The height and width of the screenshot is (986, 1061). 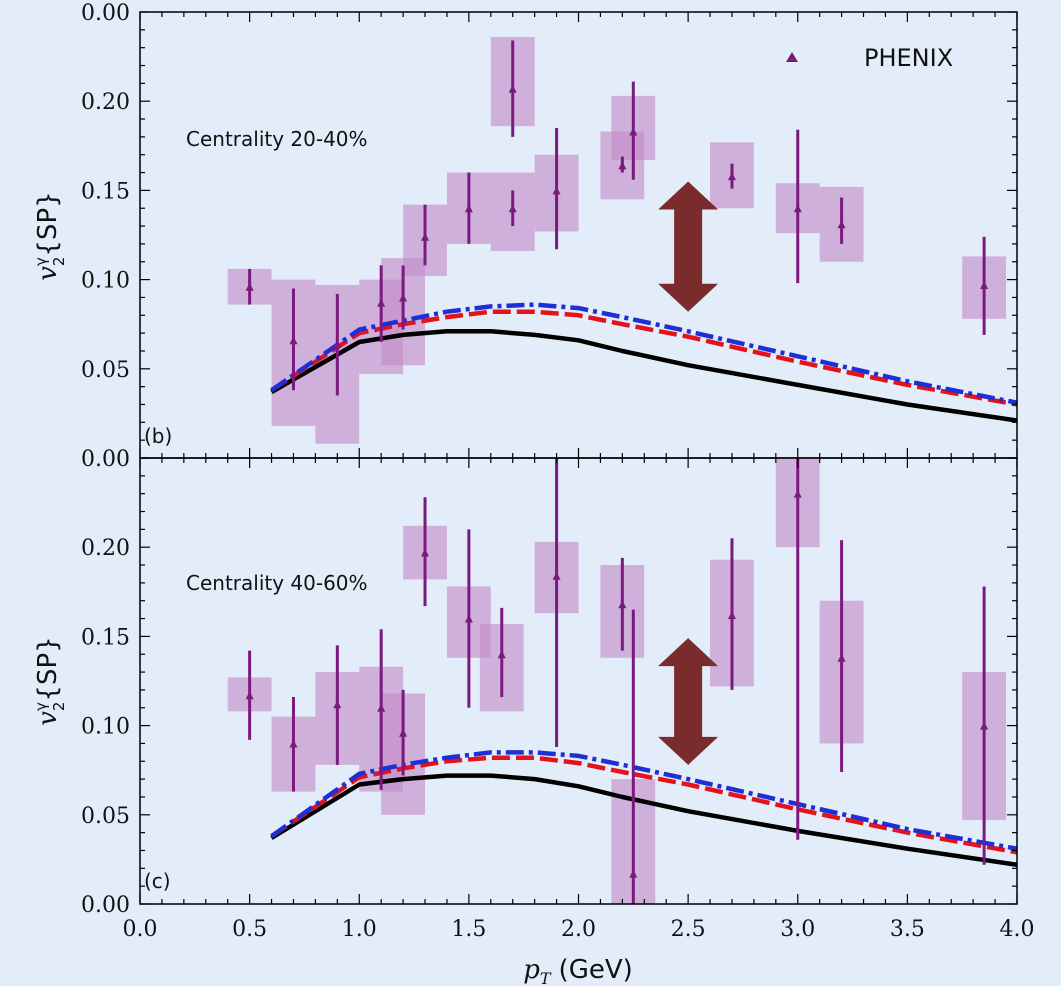 I want to click on legend: PHENIX, so click(x=869, y=58).